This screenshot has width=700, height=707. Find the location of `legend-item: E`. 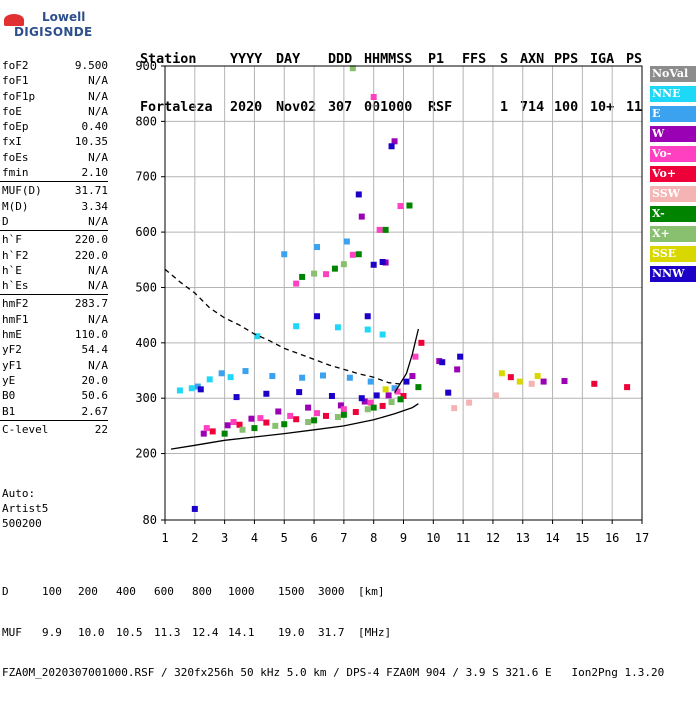

legend-item: E is located at coordinates (673, 114).